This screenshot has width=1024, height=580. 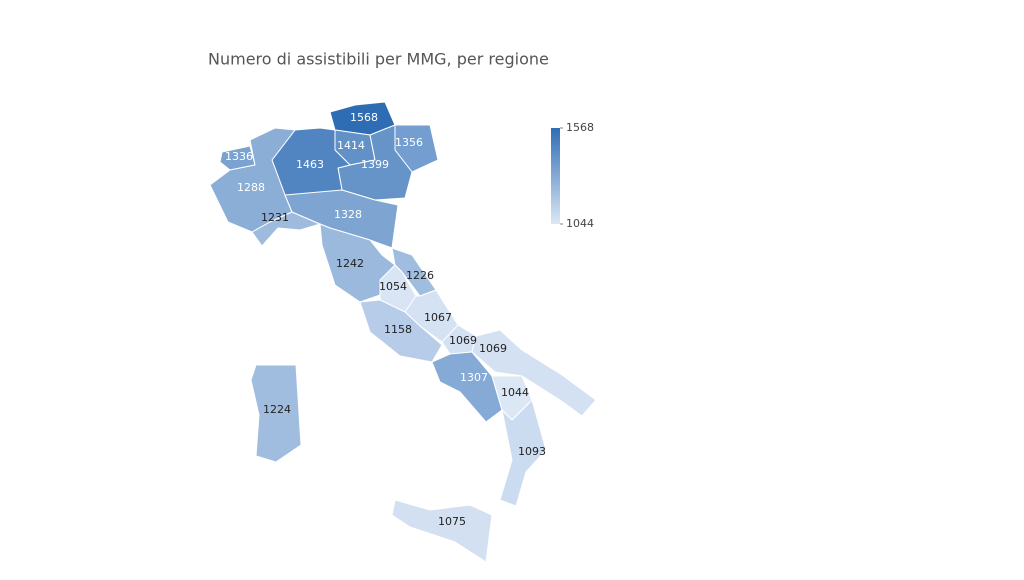 What do you see at coordinates (580, 223) in the screenshot?
I see `colorbar-tick-label: 1044` at bounding box center [580, 223].